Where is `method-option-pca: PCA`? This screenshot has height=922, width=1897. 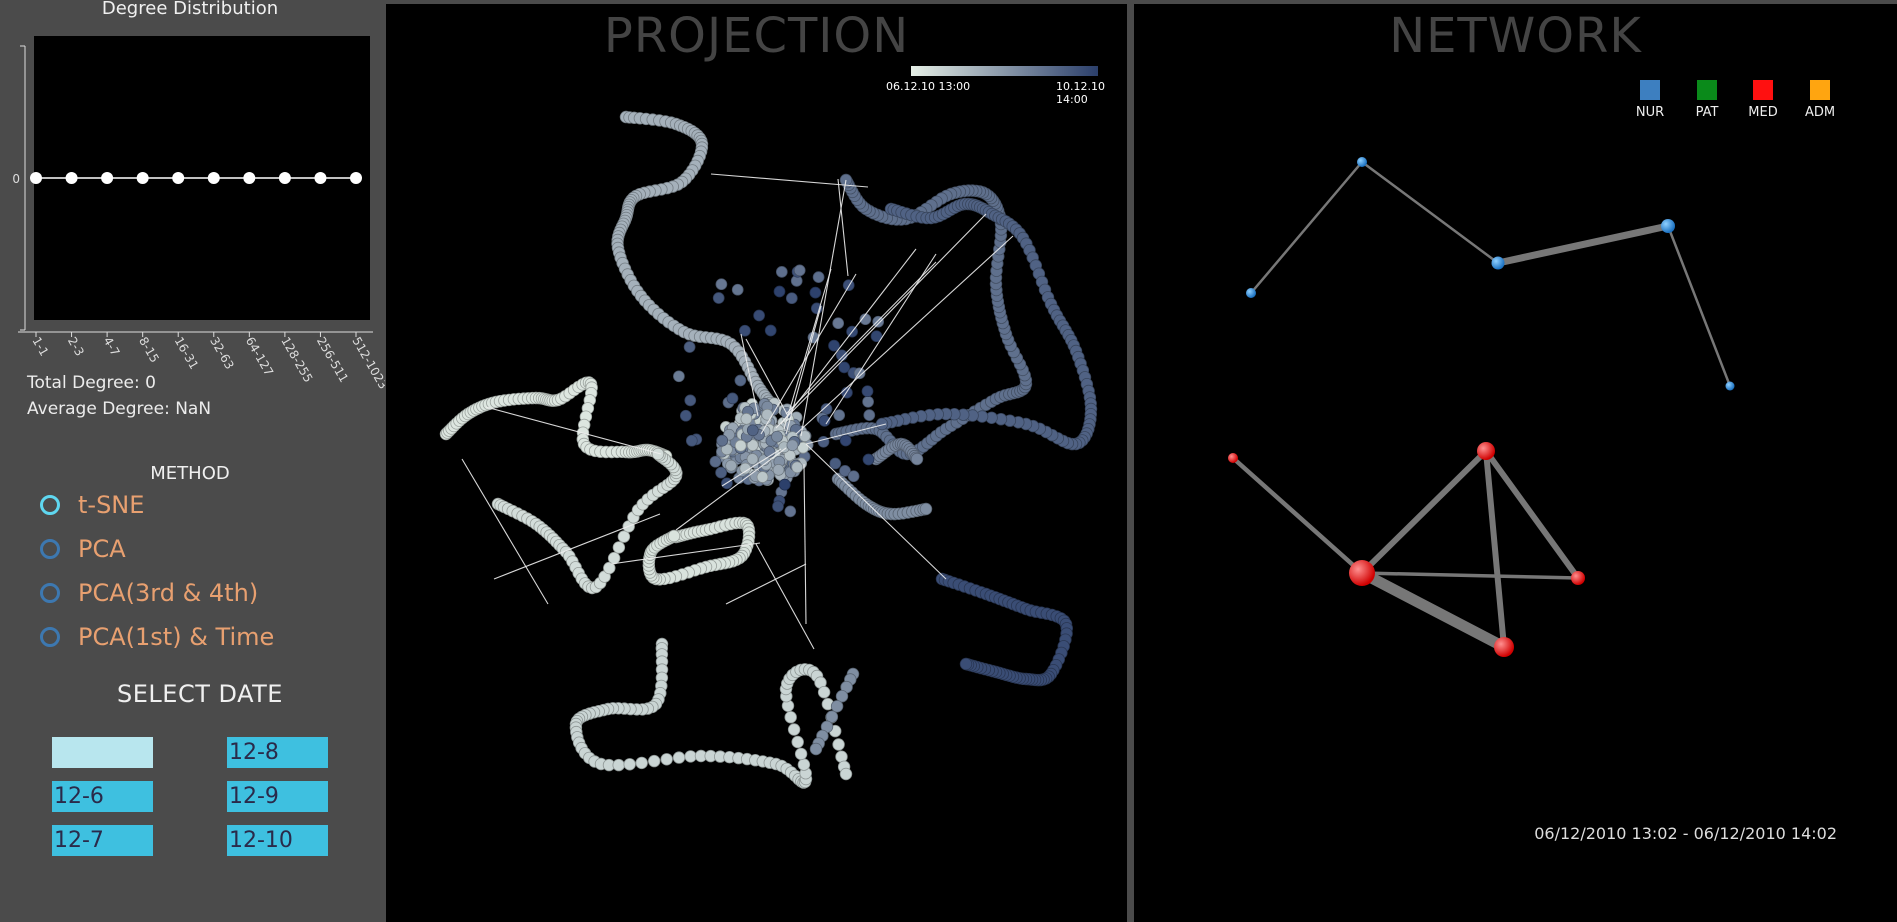 method-option-pca: PCA is located at coordinates (83, 549).